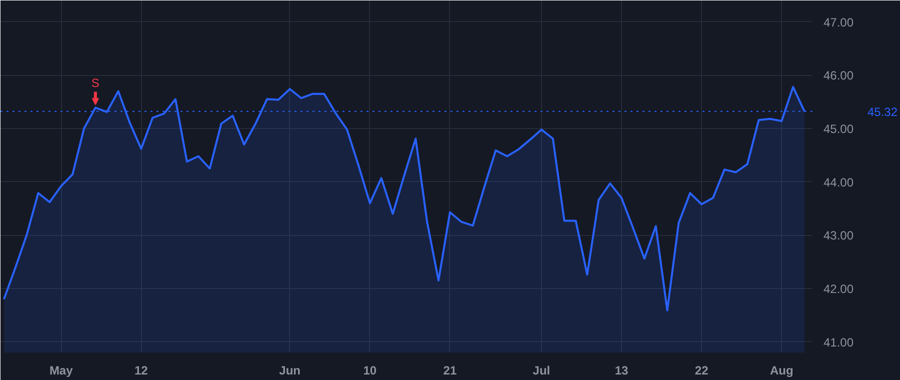  What do you see at coordinates (61, 371) in the screenshot?
I see `x-tick-label: May` at bounding box center [61, 371].